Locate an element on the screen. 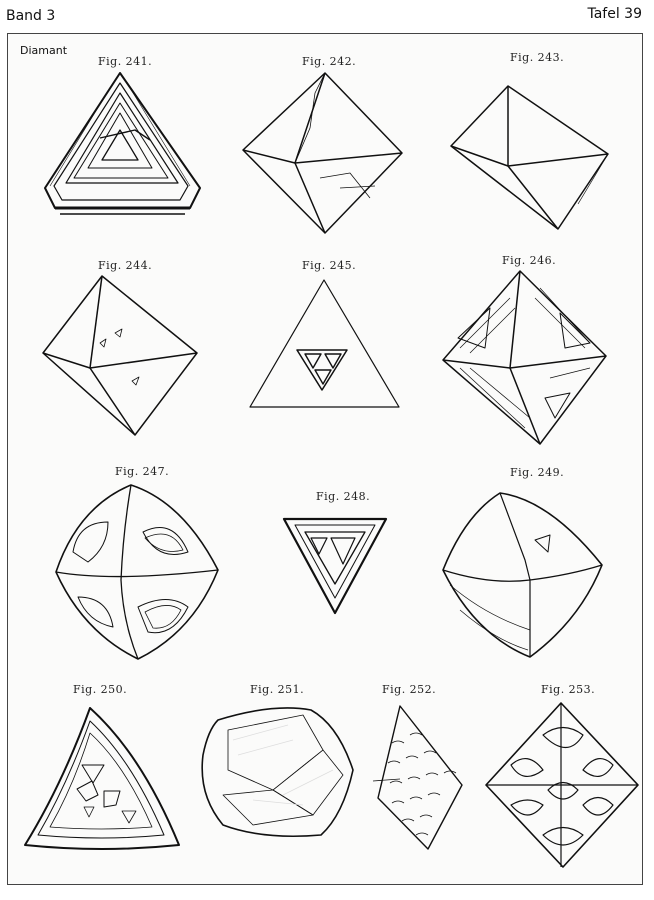 The width and height of the screenshot is (654, 900). caption-fig-247: Fig. 247. is located at coordinates (142, 471).